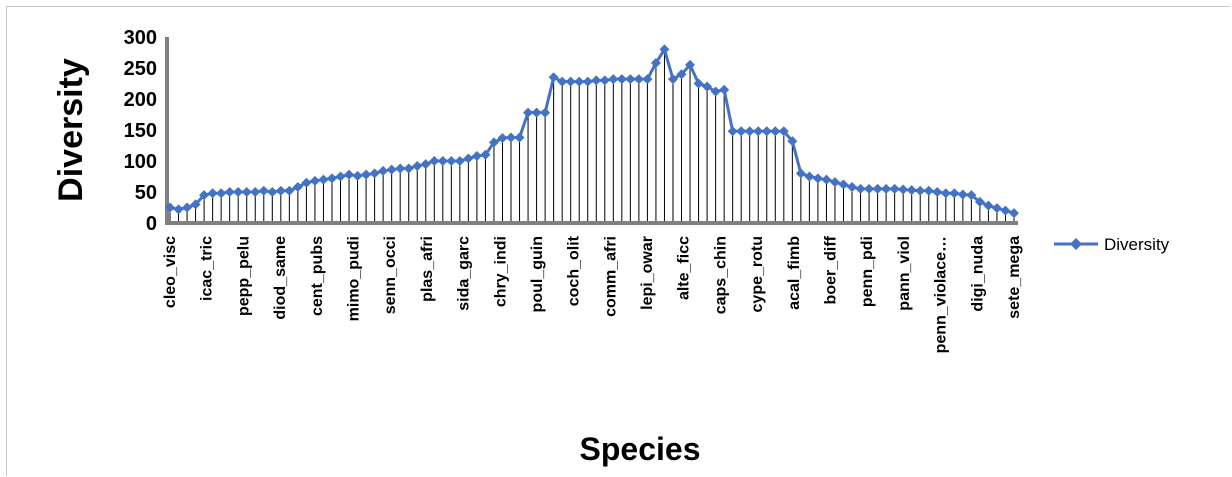 The height and width of the screenshot is (477, 1232). What do you see at coordinates (977, 274) in the screenshot?
I see `x-tick-label: digi_nuda` at bounding box center [977, 274].